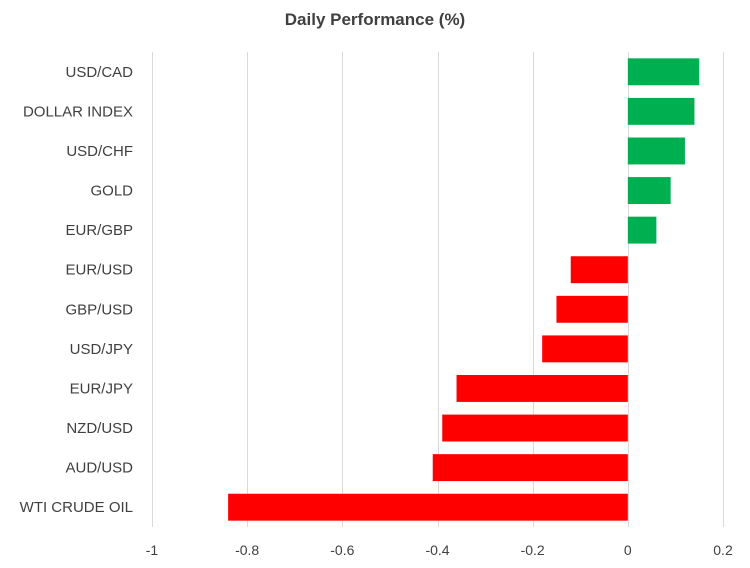 The height and width of the screenshot is (568, 750). Describe the element at coordinates (101, 349) in the screenshot. I see `category-label: USD/JPY` at that location.